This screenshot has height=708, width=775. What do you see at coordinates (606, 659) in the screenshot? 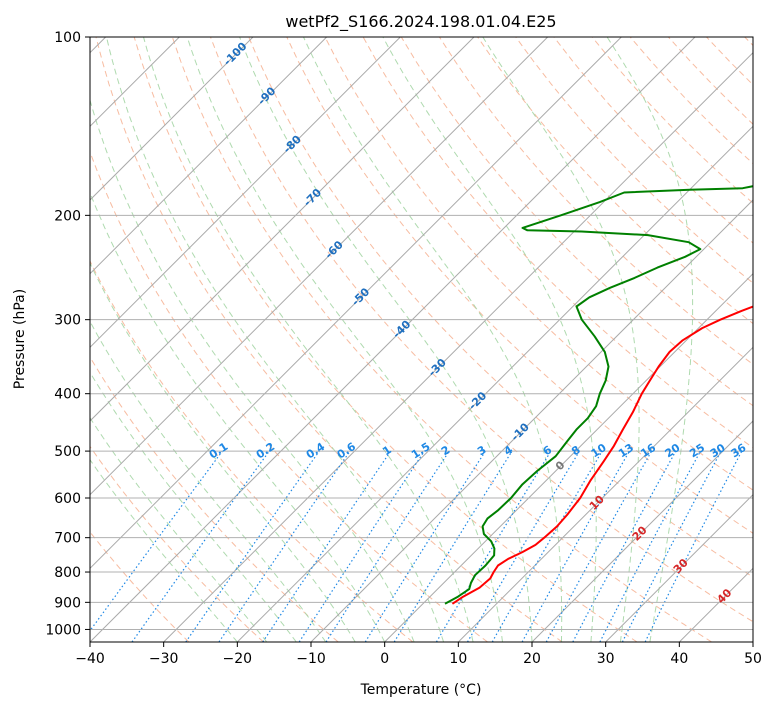
I see `x-tick-label: 30` at bounding box center [606, 659].